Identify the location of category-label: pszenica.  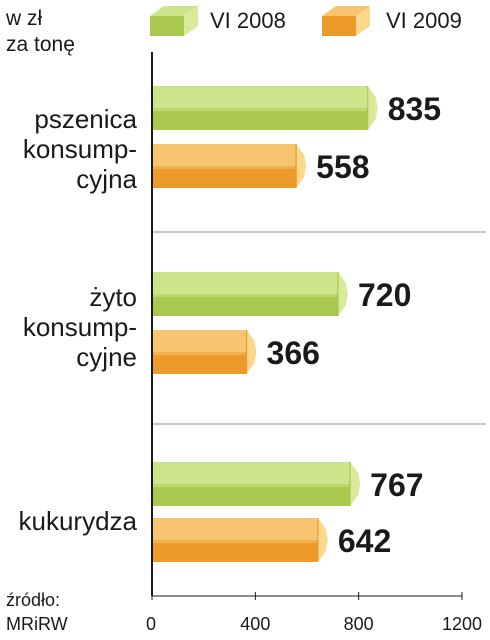
(85, 119).